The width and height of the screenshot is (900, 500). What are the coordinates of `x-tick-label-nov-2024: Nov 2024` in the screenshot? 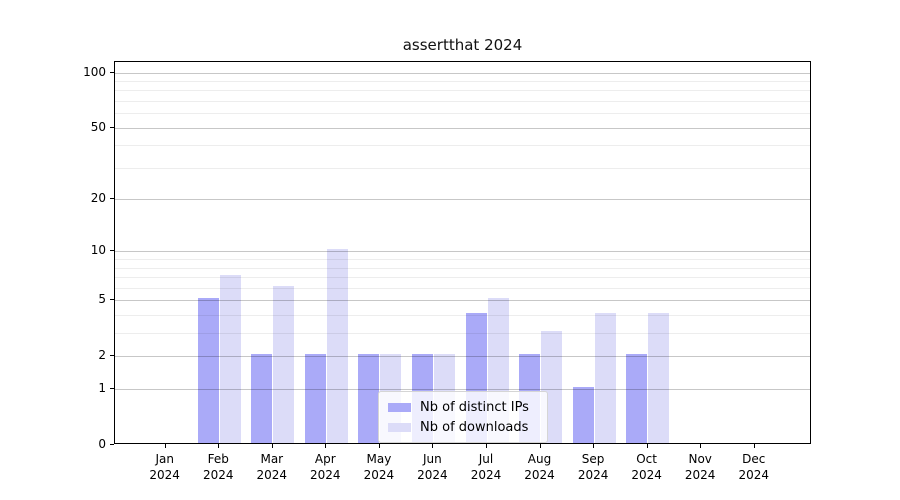 It's located at (700, 467).